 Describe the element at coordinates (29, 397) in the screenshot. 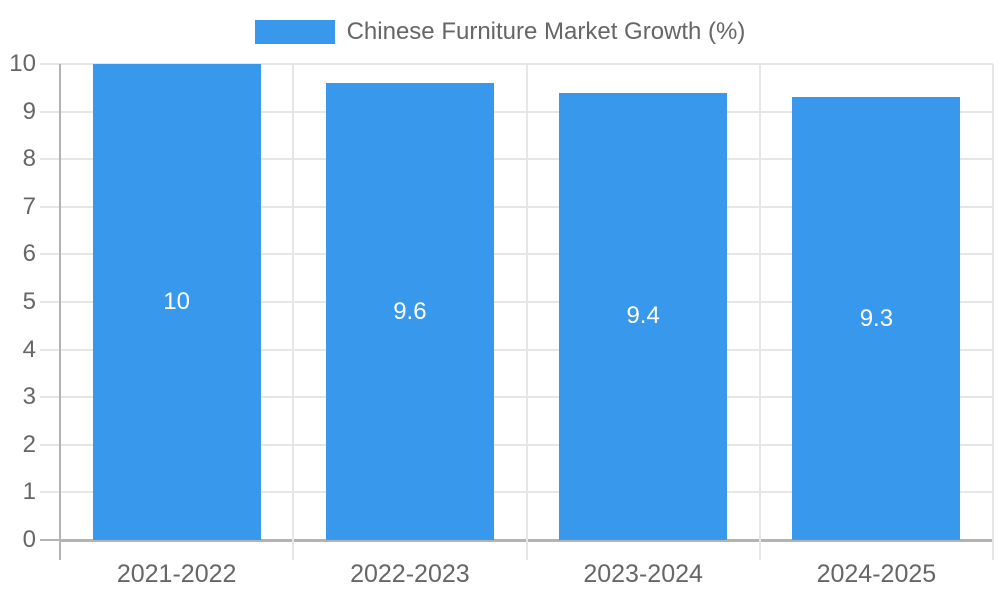

I see `y-axis-tick-label: 3` at that location.